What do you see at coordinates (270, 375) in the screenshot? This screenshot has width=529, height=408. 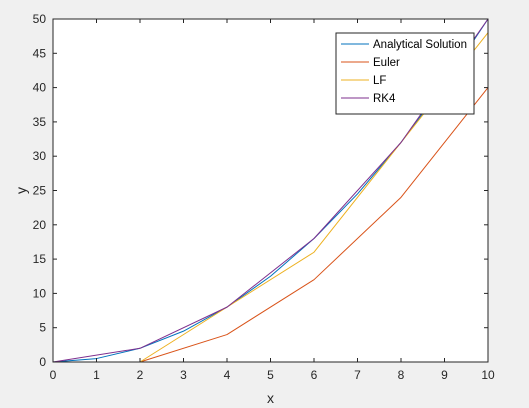 I see `x-tick-label: 5` at bounding box center [270, 375].